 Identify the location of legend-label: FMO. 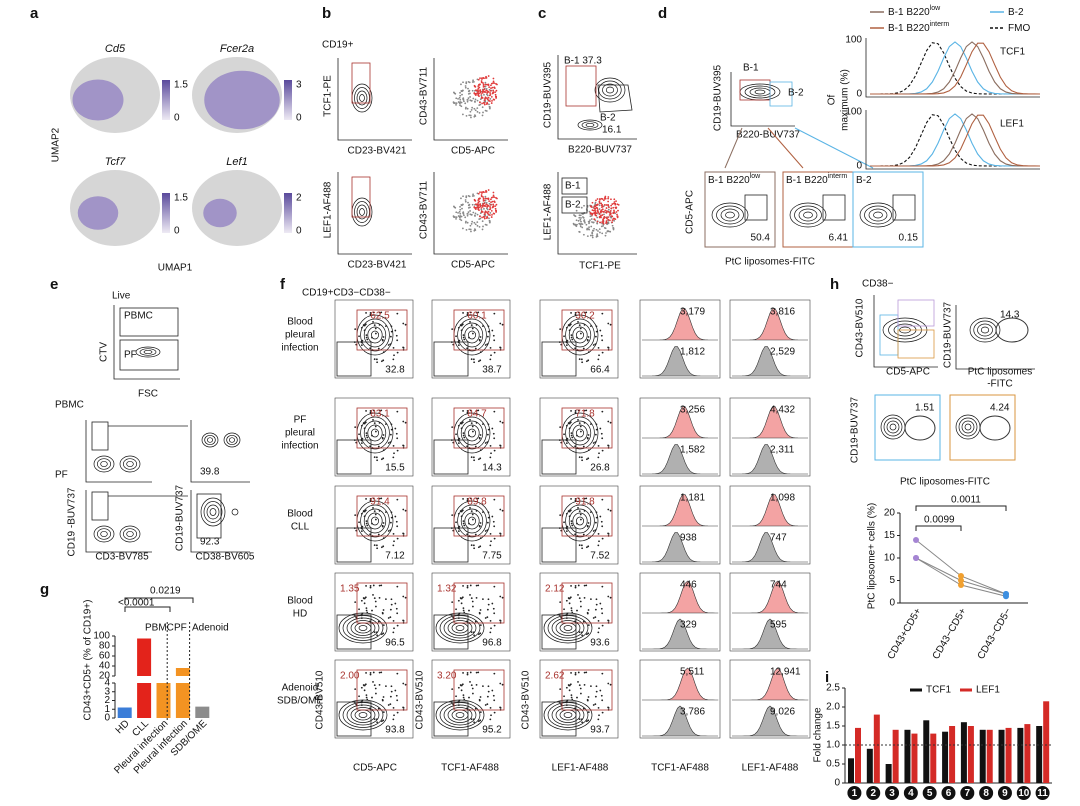
(1019, 28).